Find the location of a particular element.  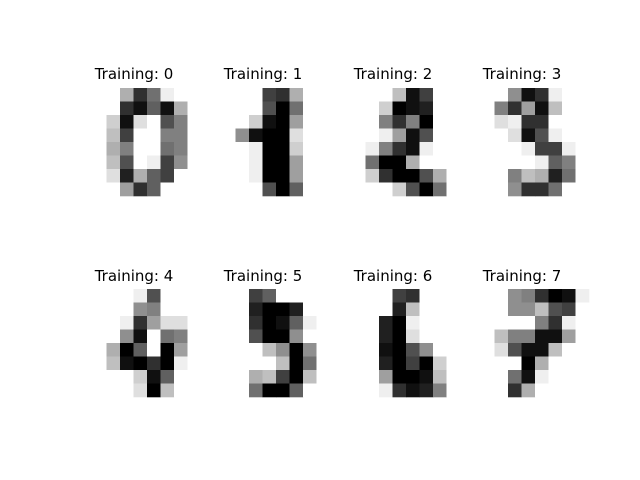

panel: Training: 0 is located at coordinates (147, 131).